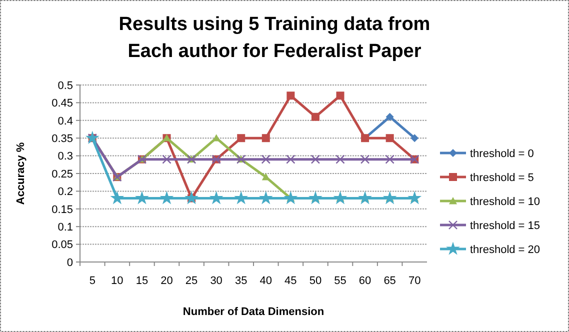  What do you see at coordinates (505, 250) in the screenshot?
I see `legend-label: threshold = 20` at bounding box center [505, 250].